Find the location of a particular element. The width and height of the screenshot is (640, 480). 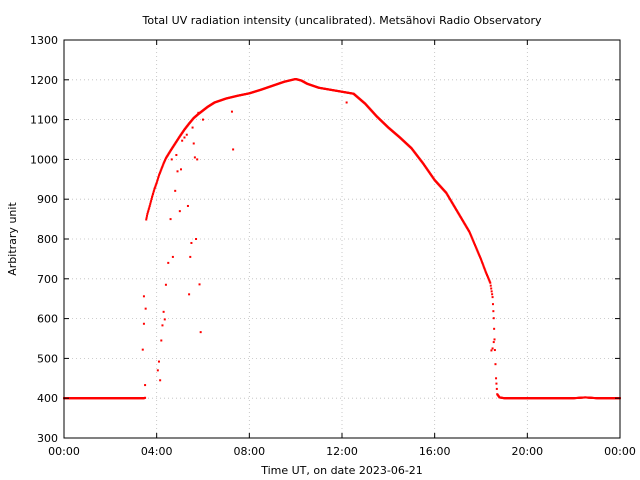

y-tick-label: 1200 is located at coordinates (44, 80).